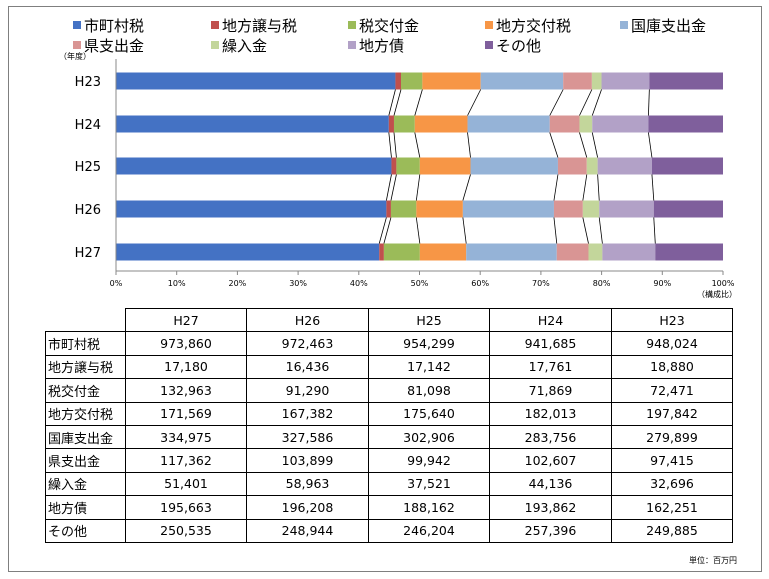 The height and width of the screenshot is (579, 769). I want to click on table-cell: 948,024, so click(672, 343).